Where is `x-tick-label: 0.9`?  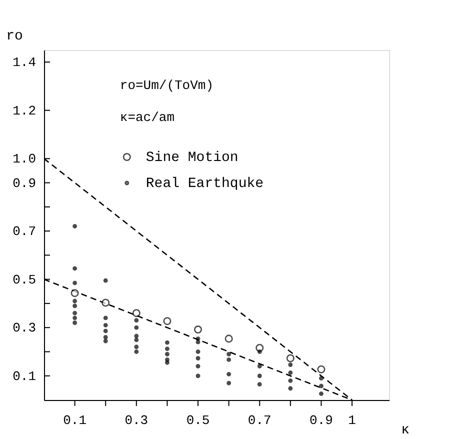
x-tick-label: 0.9 is located at coordinates (321, 420).